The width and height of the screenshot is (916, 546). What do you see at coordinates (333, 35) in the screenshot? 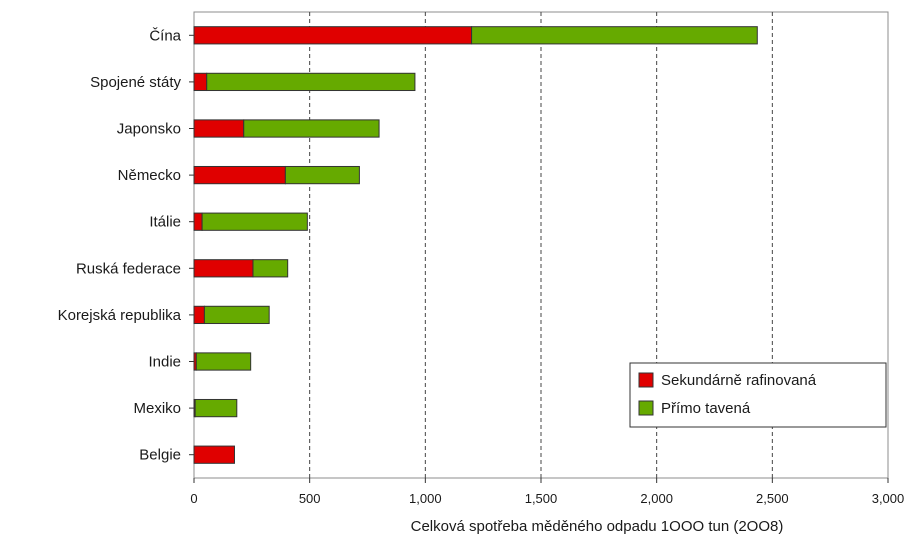
I see `bar-cina-sekundarne` at bounding box center [333, 35].